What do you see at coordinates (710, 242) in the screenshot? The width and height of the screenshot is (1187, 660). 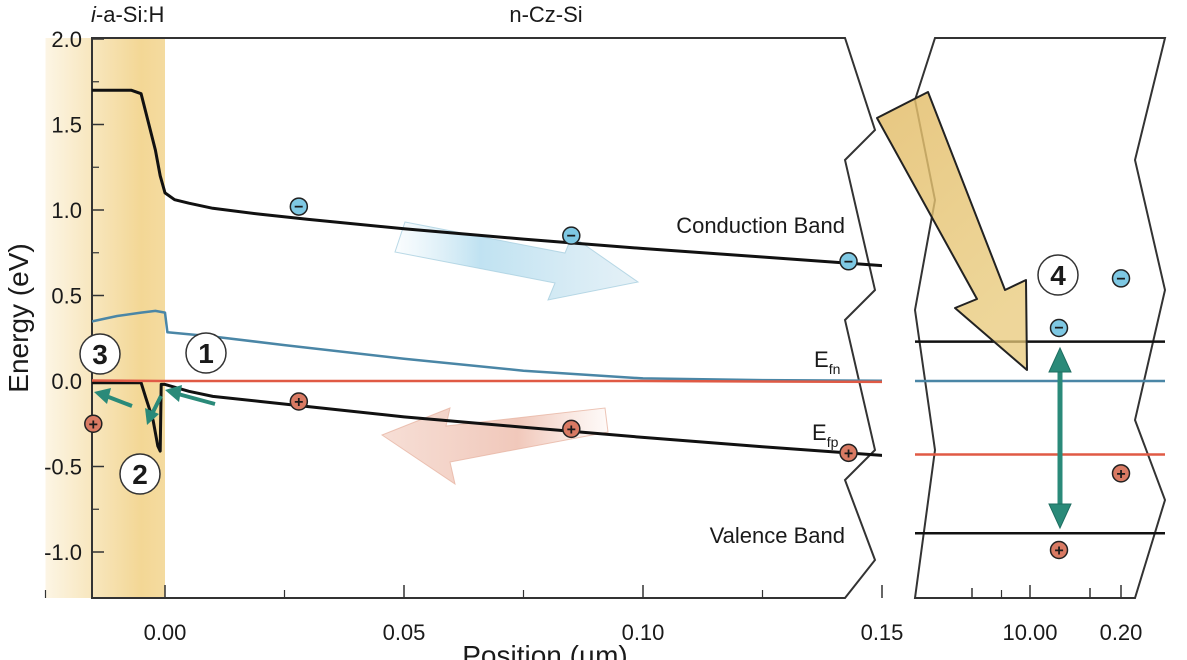 I see `electrons: −−−−−` at bounding box center [710, 242].